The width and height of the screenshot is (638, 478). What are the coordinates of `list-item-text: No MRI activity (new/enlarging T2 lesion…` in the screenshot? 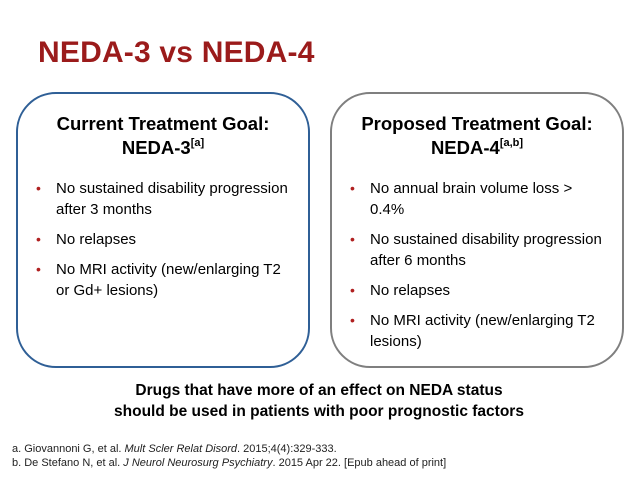 It's located at (482, 331).